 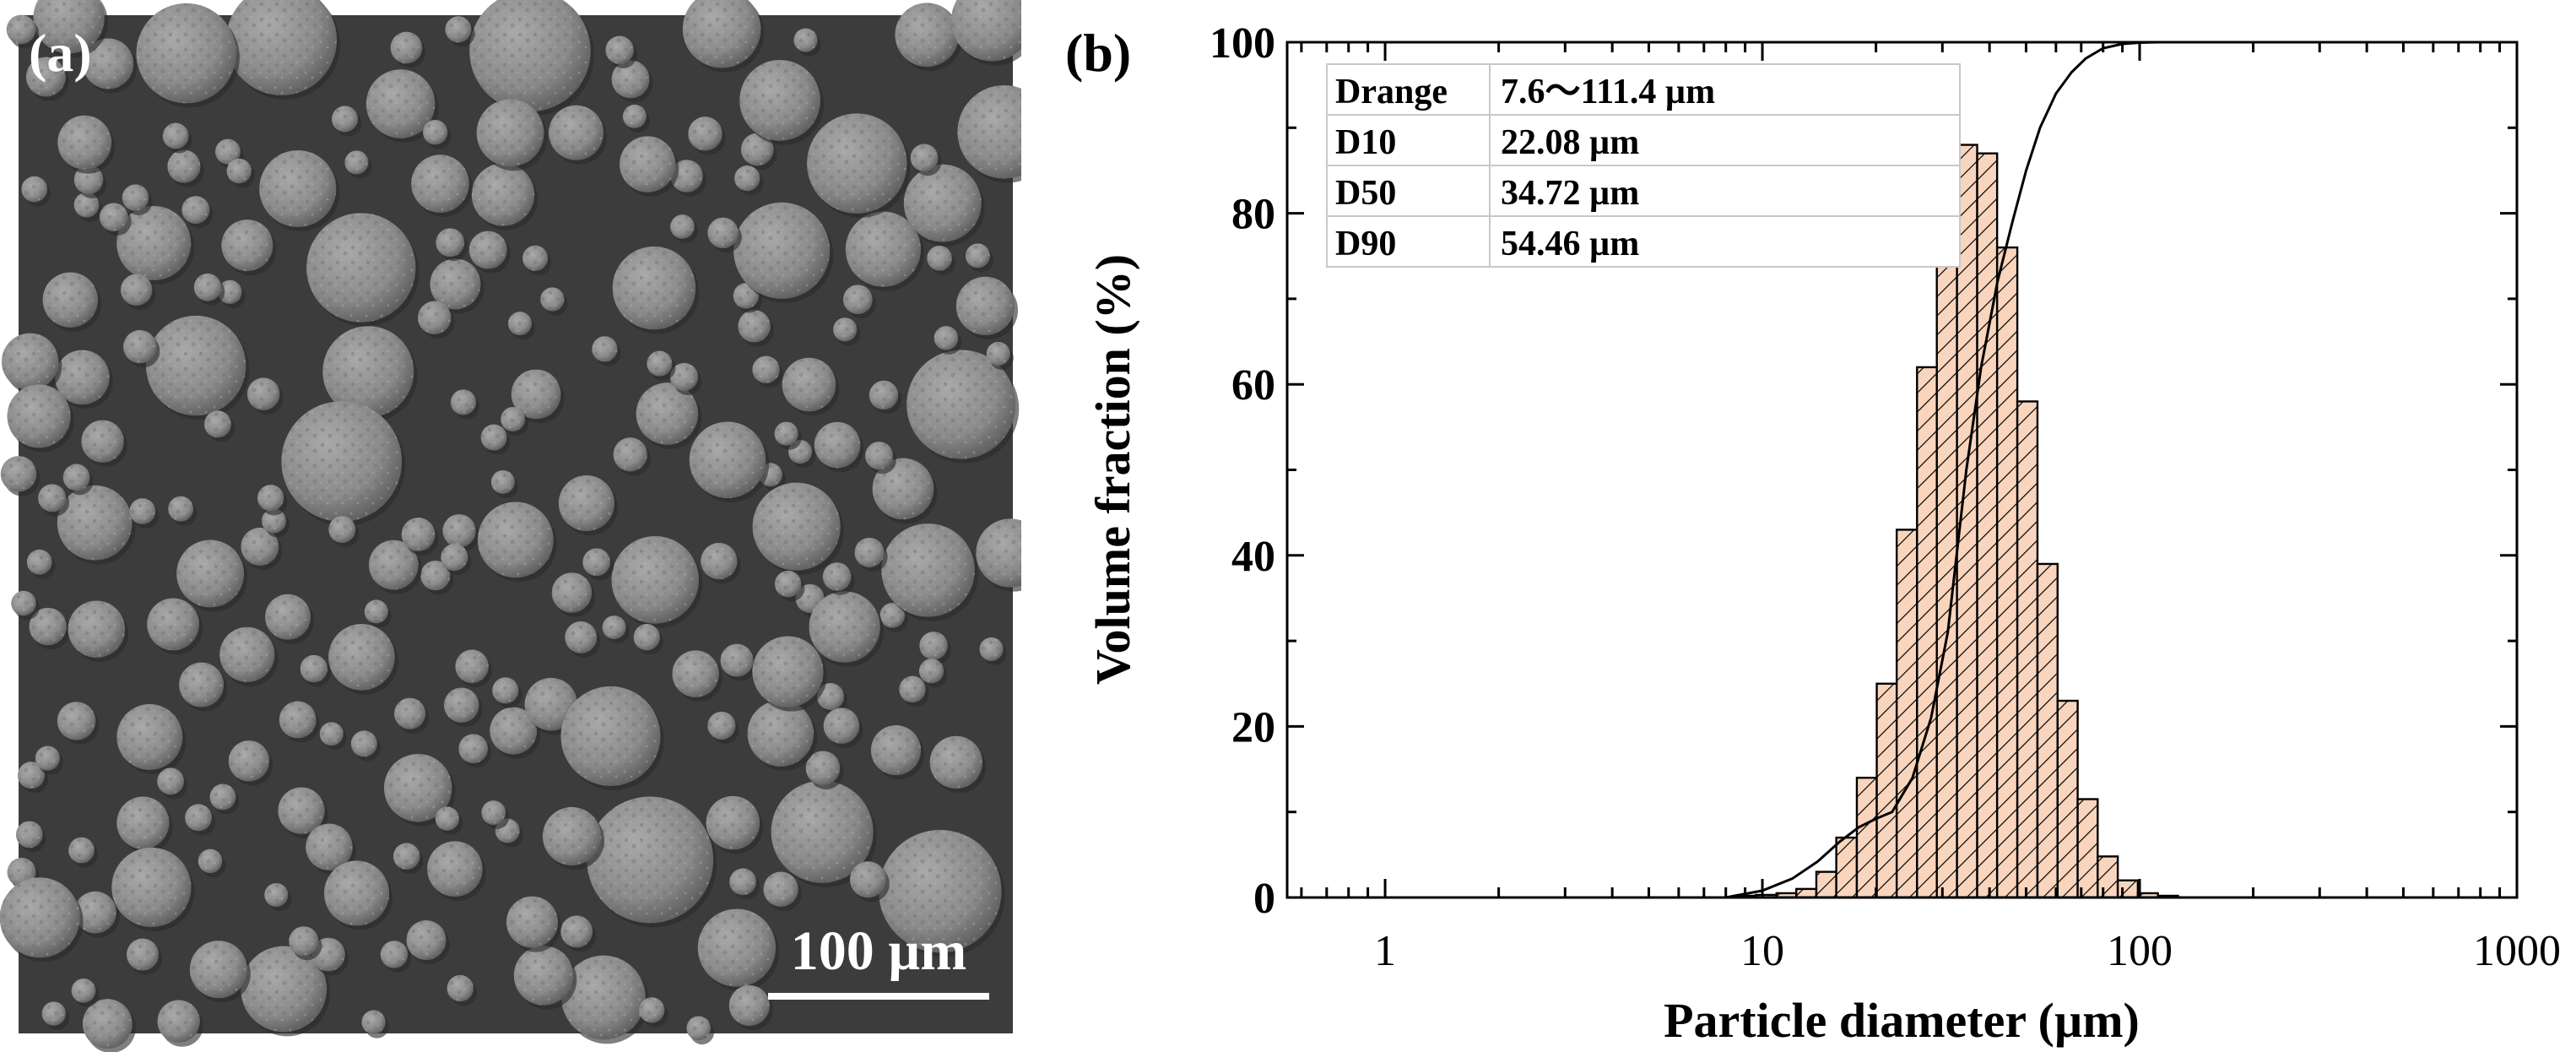 What do you see at coordinates (1242, 43) in the screenshot?
I see `y-tick-label: 100` at bounding box center [1242, 43].